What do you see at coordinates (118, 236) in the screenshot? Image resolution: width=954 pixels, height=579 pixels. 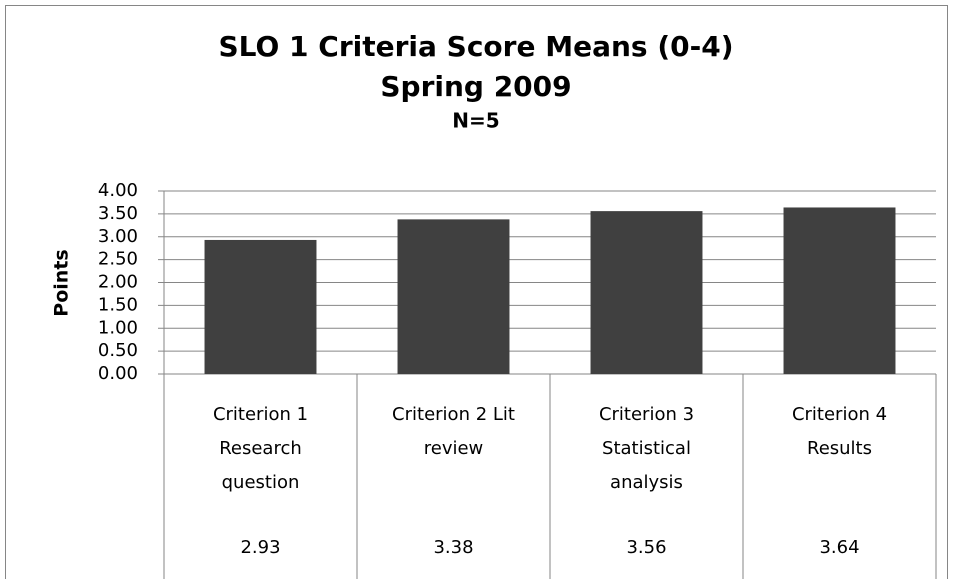 I see `y-tick-label: 3.00` at bounding box center [118, 236].